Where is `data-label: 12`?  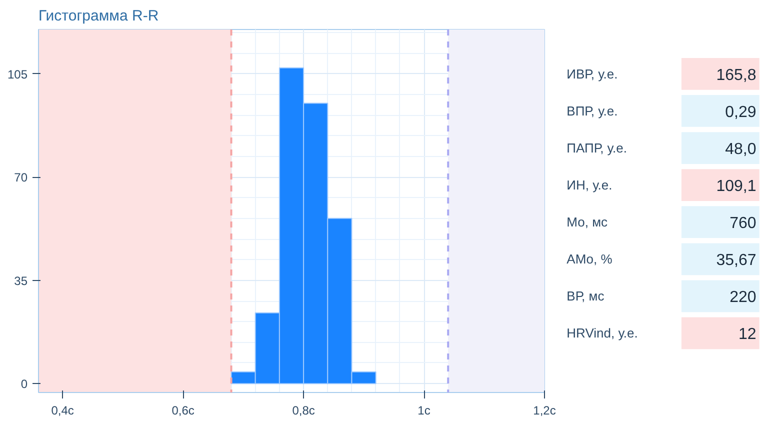
data-label: 12 is located at coordinates (747, 335).